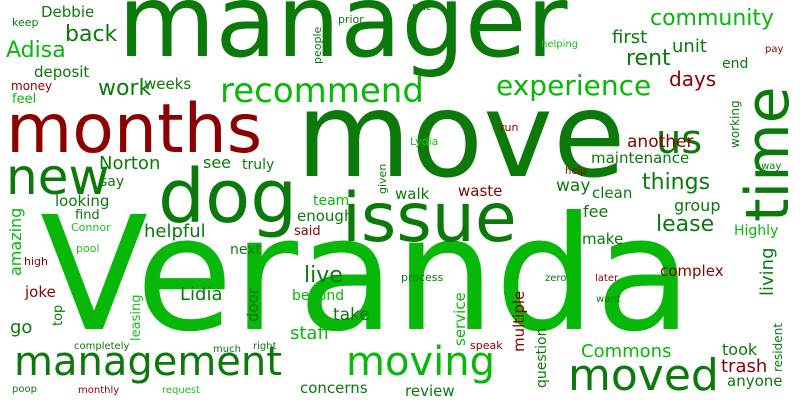 The width and height of the screenshot is (800, 400). Describe the element at coordinates (99, 390) in the screenshot. I see `word-monthly: monthly` at that location.